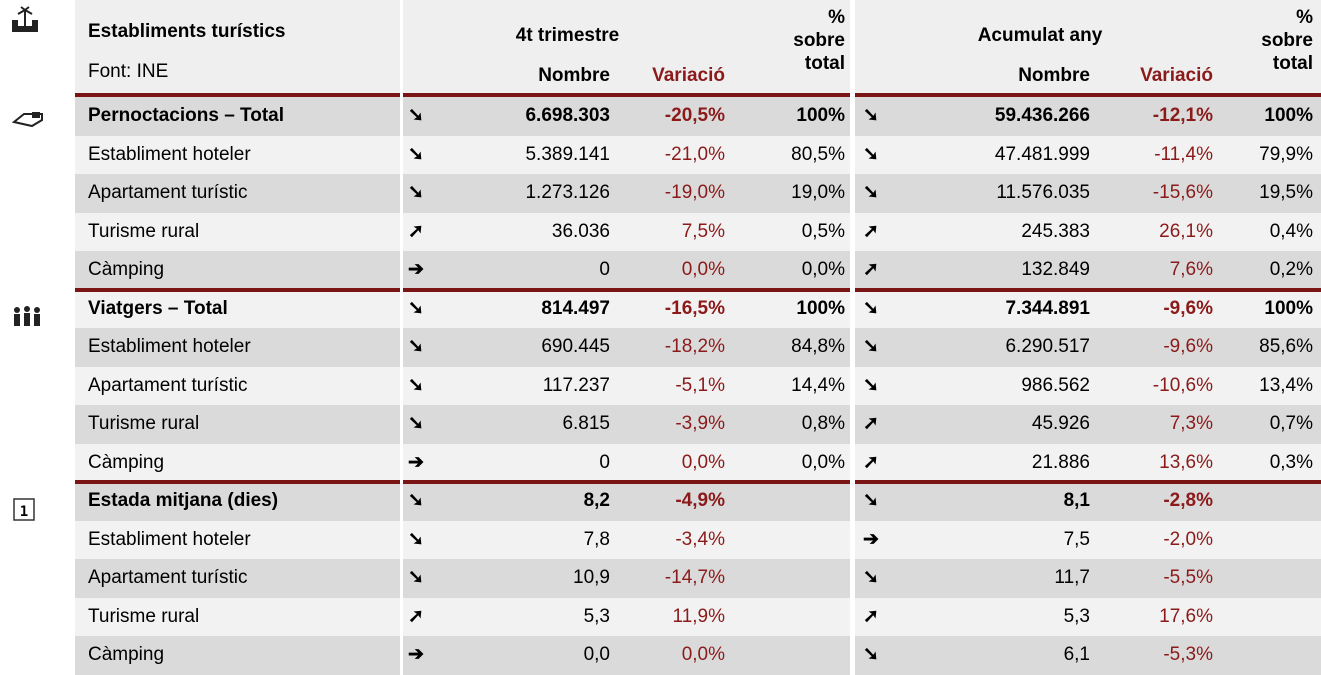 The height and width of the screenshot is (675, 1321). I want to click on variacio: -21,0%, so click(694, 154).